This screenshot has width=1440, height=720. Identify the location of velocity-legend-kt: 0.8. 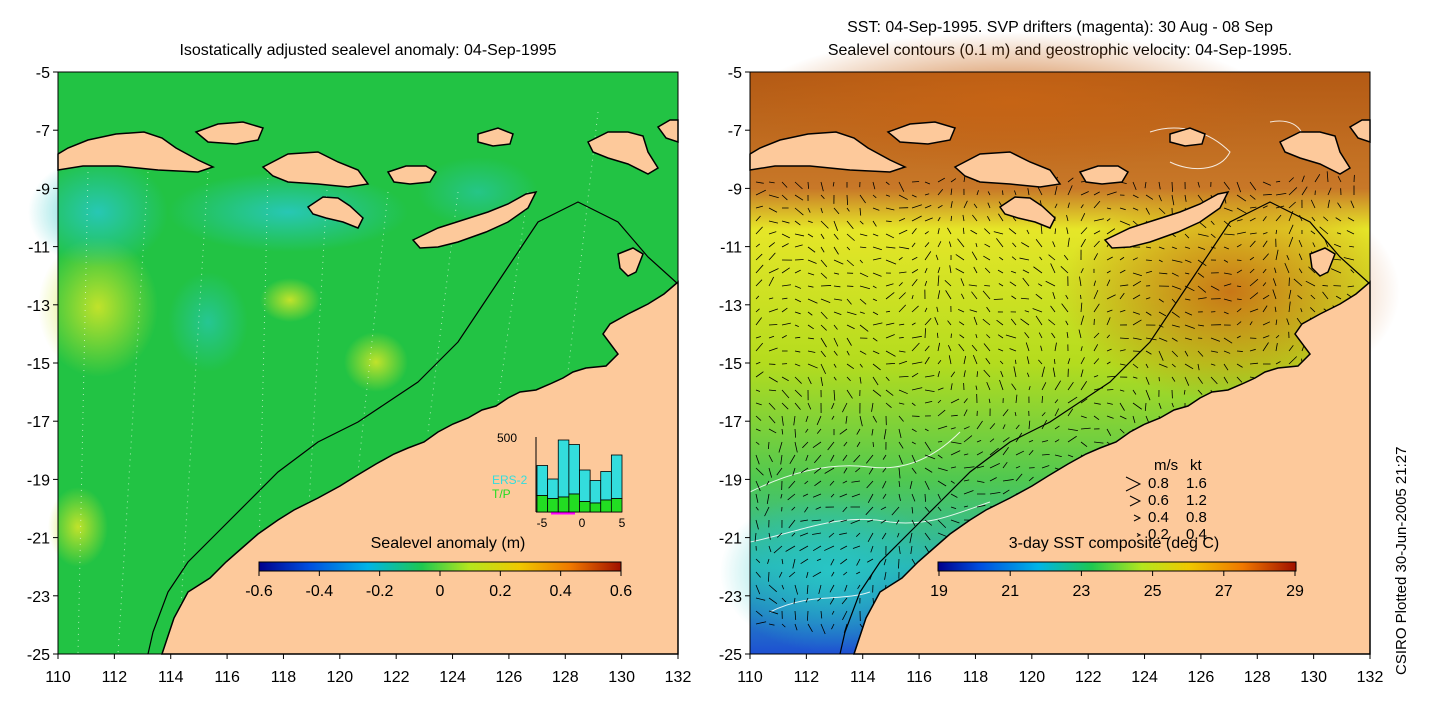
(1196, 517).